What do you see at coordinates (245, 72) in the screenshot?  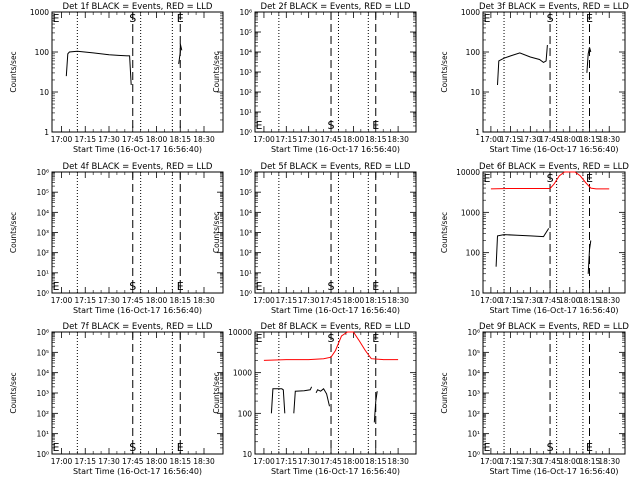 I see `y-tick-label: 10³` at bounding box center [245, 72].